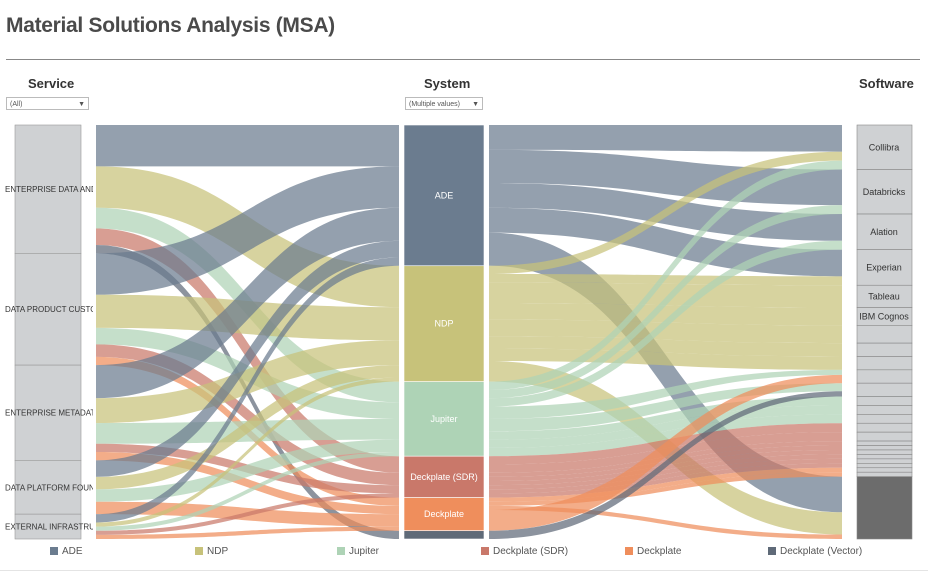 The width and height of the screenshot is (928, 575). What do you see at coordinates (170, 25) in the screenshot?
I see `page-title: Material Solutions Analysis (MSA)` at bounding box center [170, 25].